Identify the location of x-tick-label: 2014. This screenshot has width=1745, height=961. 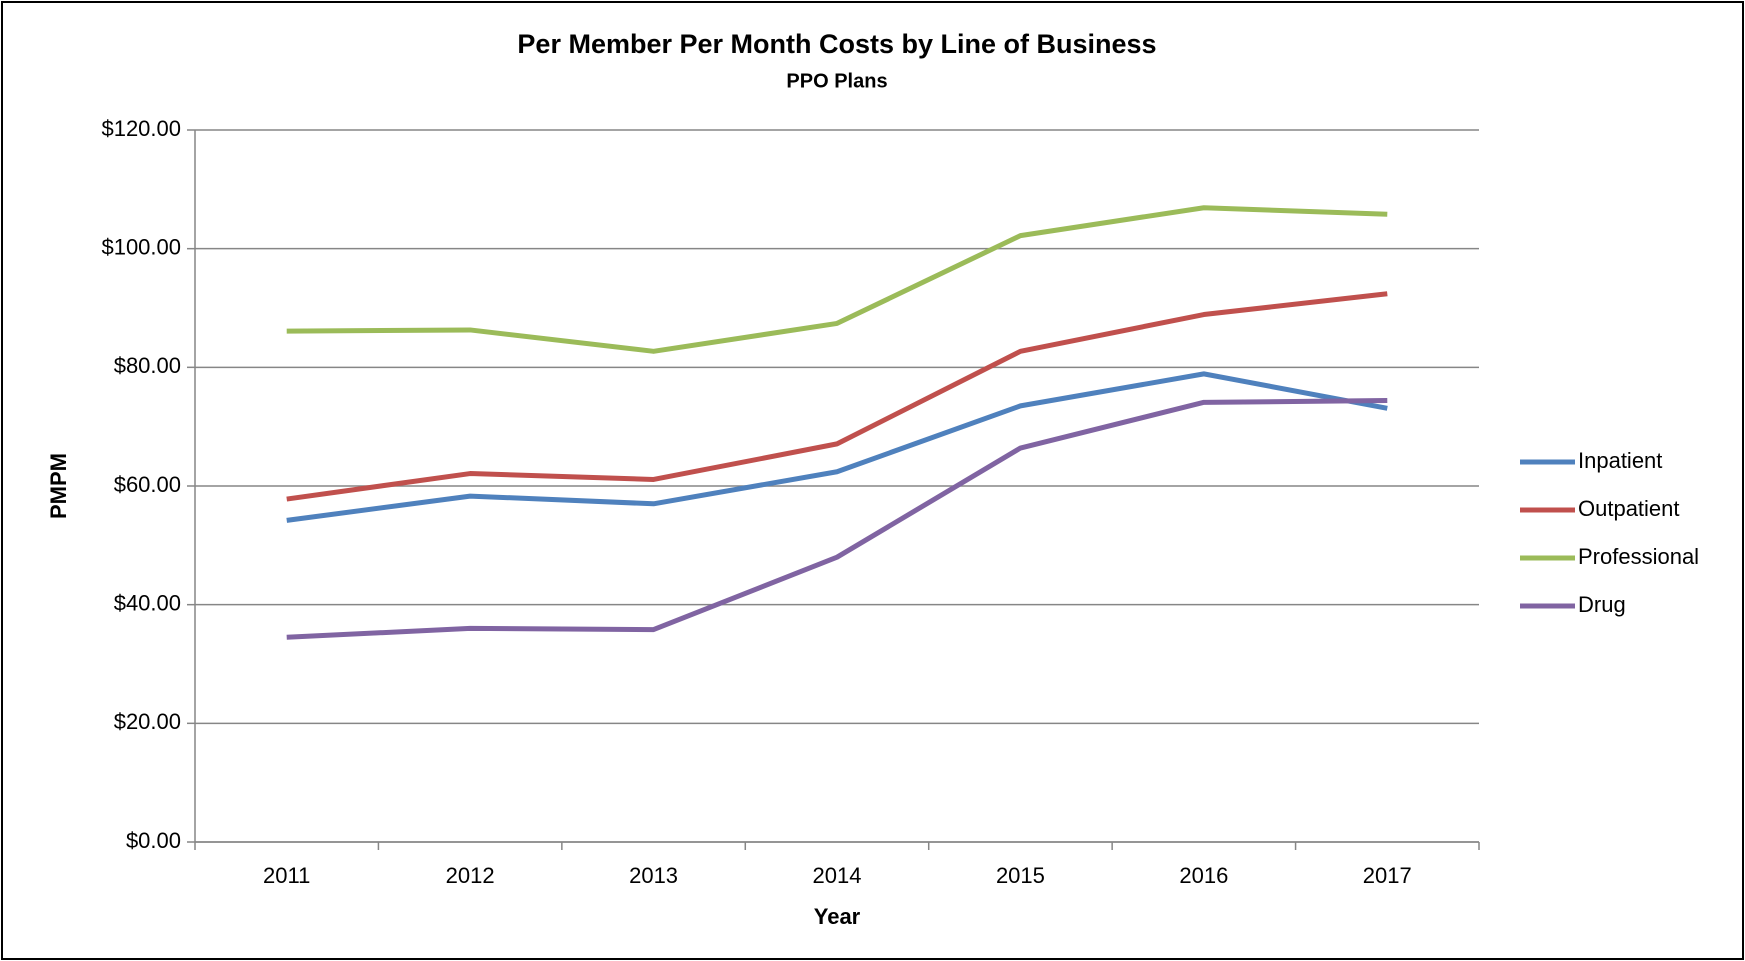
(837, 875).